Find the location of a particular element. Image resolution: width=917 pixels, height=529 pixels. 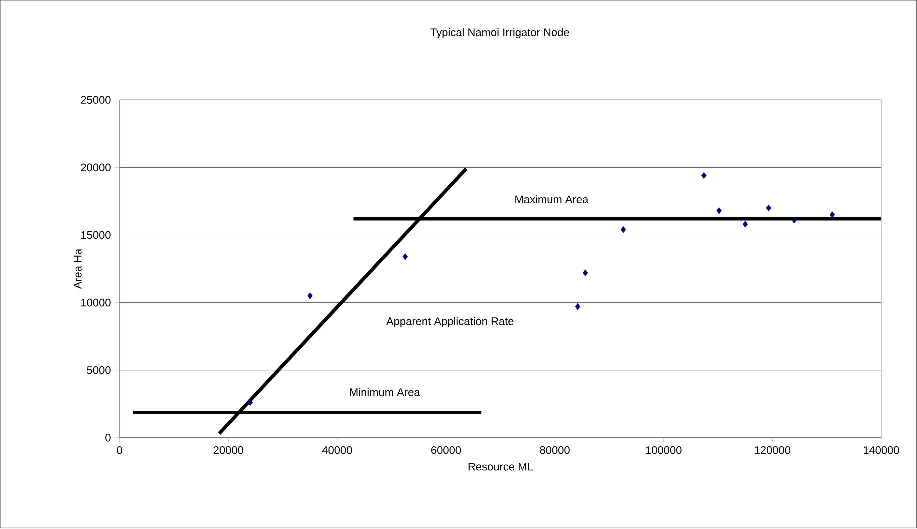

annotation: Minimum Area is located at coordinates (385, 392).